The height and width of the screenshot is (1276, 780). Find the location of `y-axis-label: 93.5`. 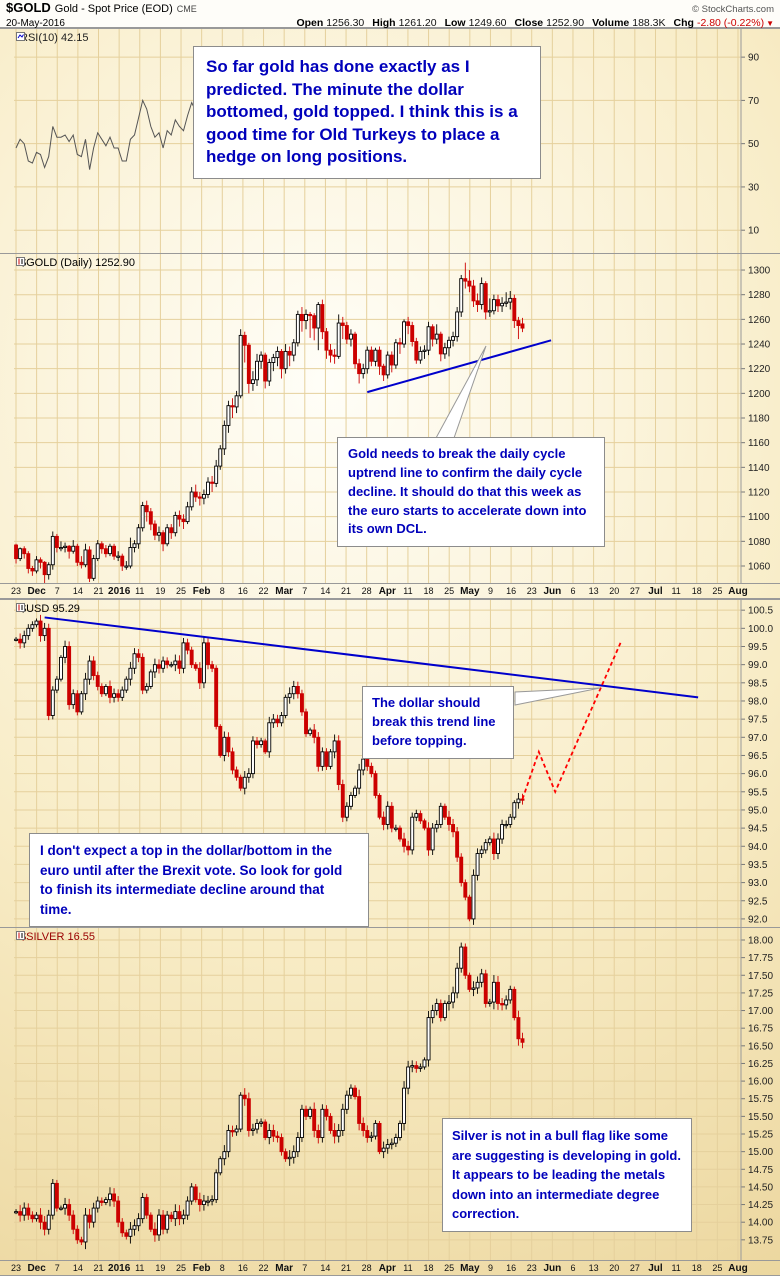

y-axis-label: 93.5 is located at coordinates (758, 865).